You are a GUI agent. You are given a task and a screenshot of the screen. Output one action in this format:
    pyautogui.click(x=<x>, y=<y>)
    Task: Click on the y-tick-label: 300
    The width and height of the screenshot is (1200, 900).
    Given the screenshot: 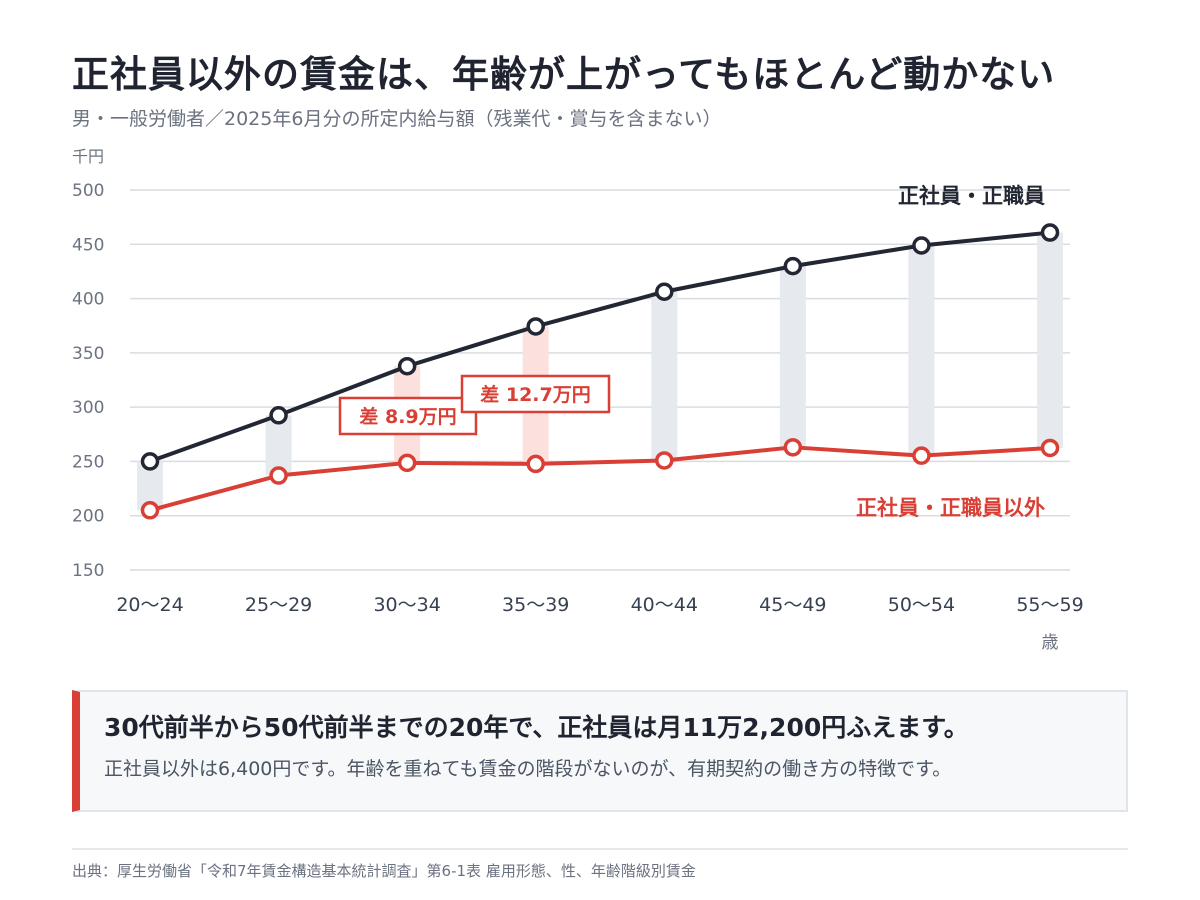 What is the action you would take?
    pyautogui.click(x=88, y=408)
    